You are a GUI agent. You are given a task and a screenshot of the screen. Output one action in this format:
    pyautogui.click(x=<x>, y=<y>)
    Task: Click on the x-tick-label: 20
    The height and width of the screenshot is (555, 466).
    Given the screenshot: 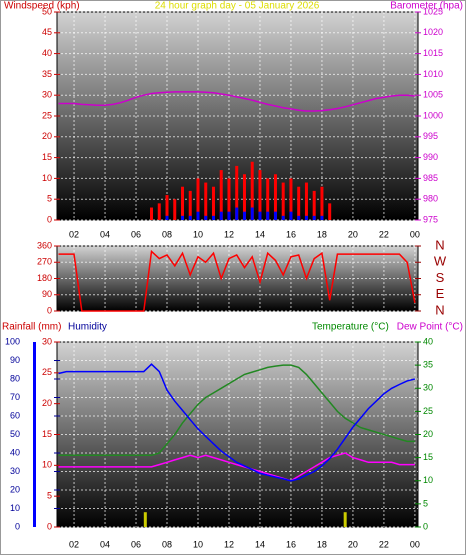 What is the action you would take?
    pyautogui.click(x=353, y=234)
    